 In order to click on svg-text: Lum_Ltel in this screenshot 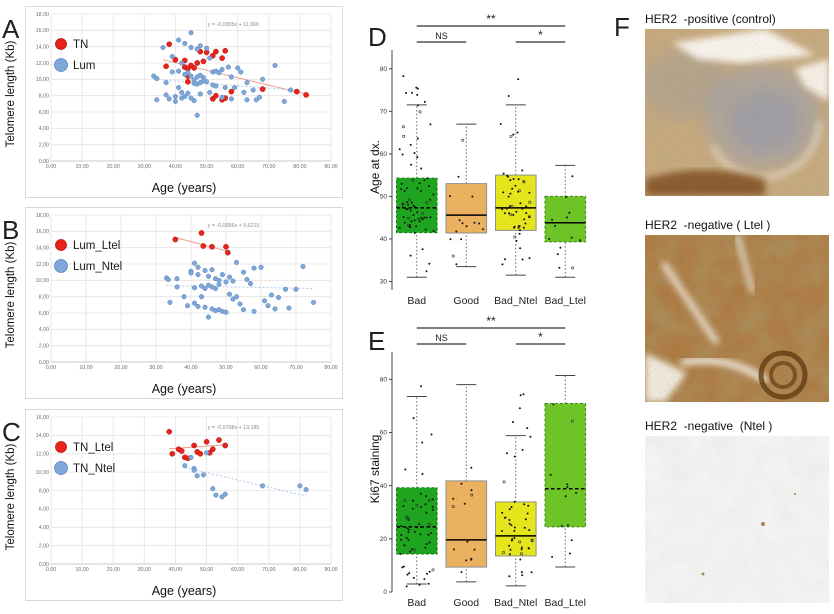, I will do `click(96, 246)`.